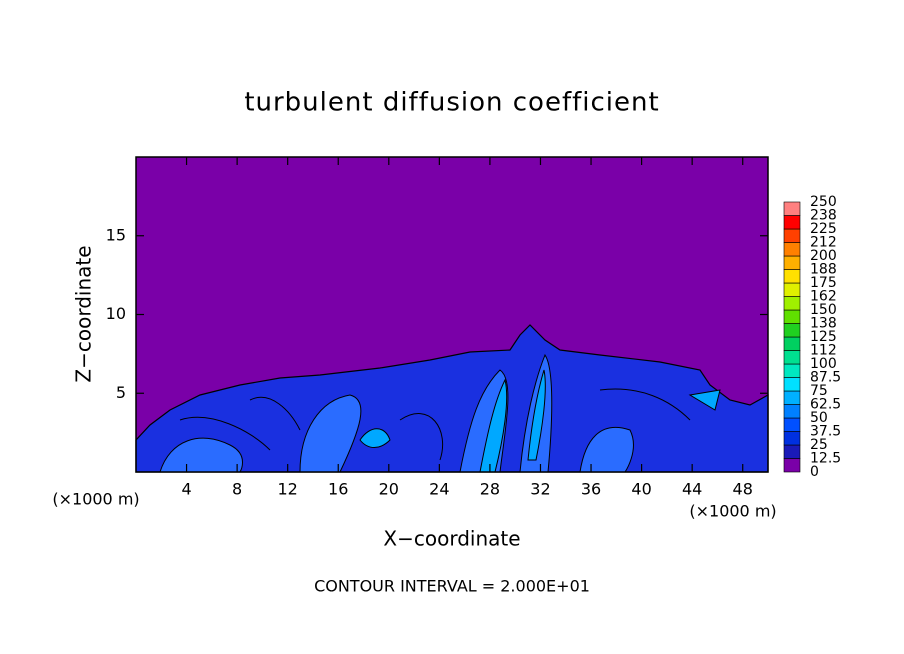  I want to click on x-tick-label: 24, so click(439, 489).